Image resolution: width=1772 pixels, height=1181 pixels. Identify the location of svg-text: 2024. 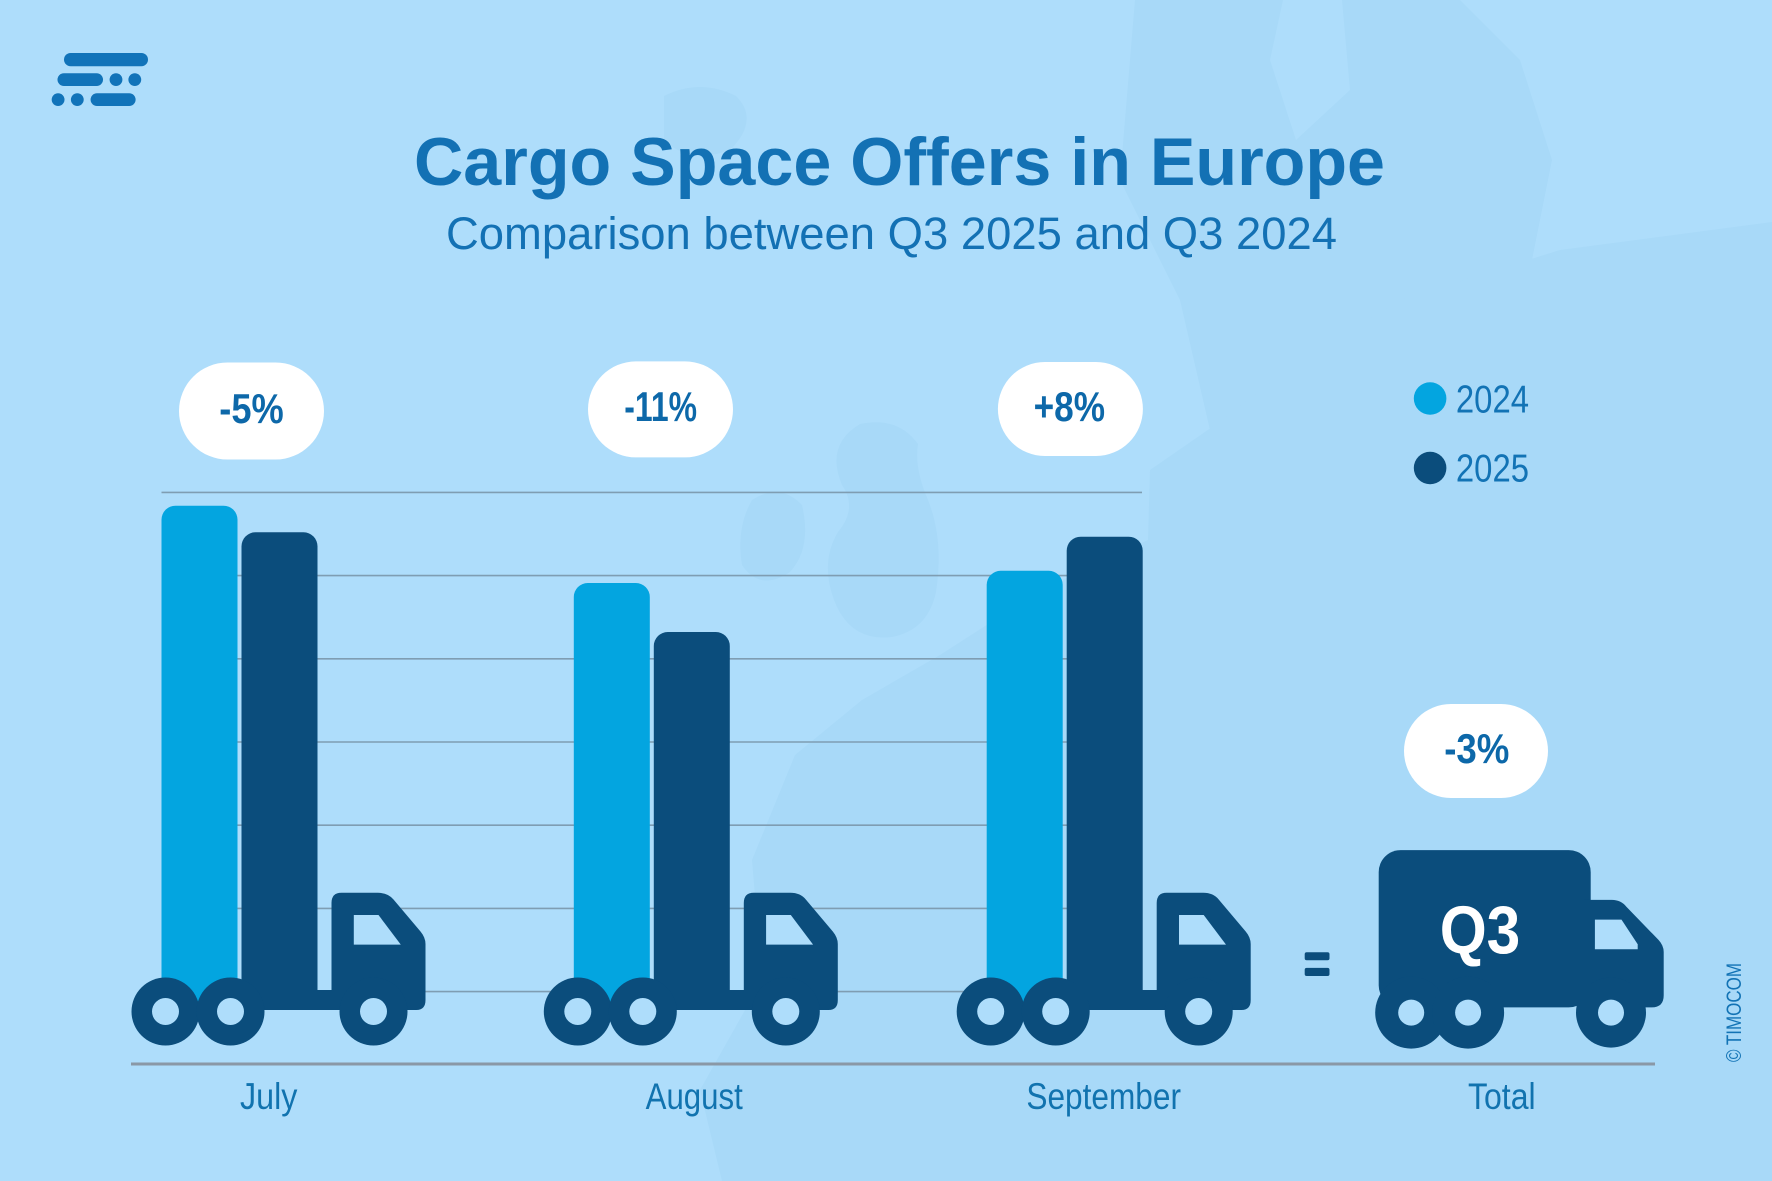
(1492, 399).